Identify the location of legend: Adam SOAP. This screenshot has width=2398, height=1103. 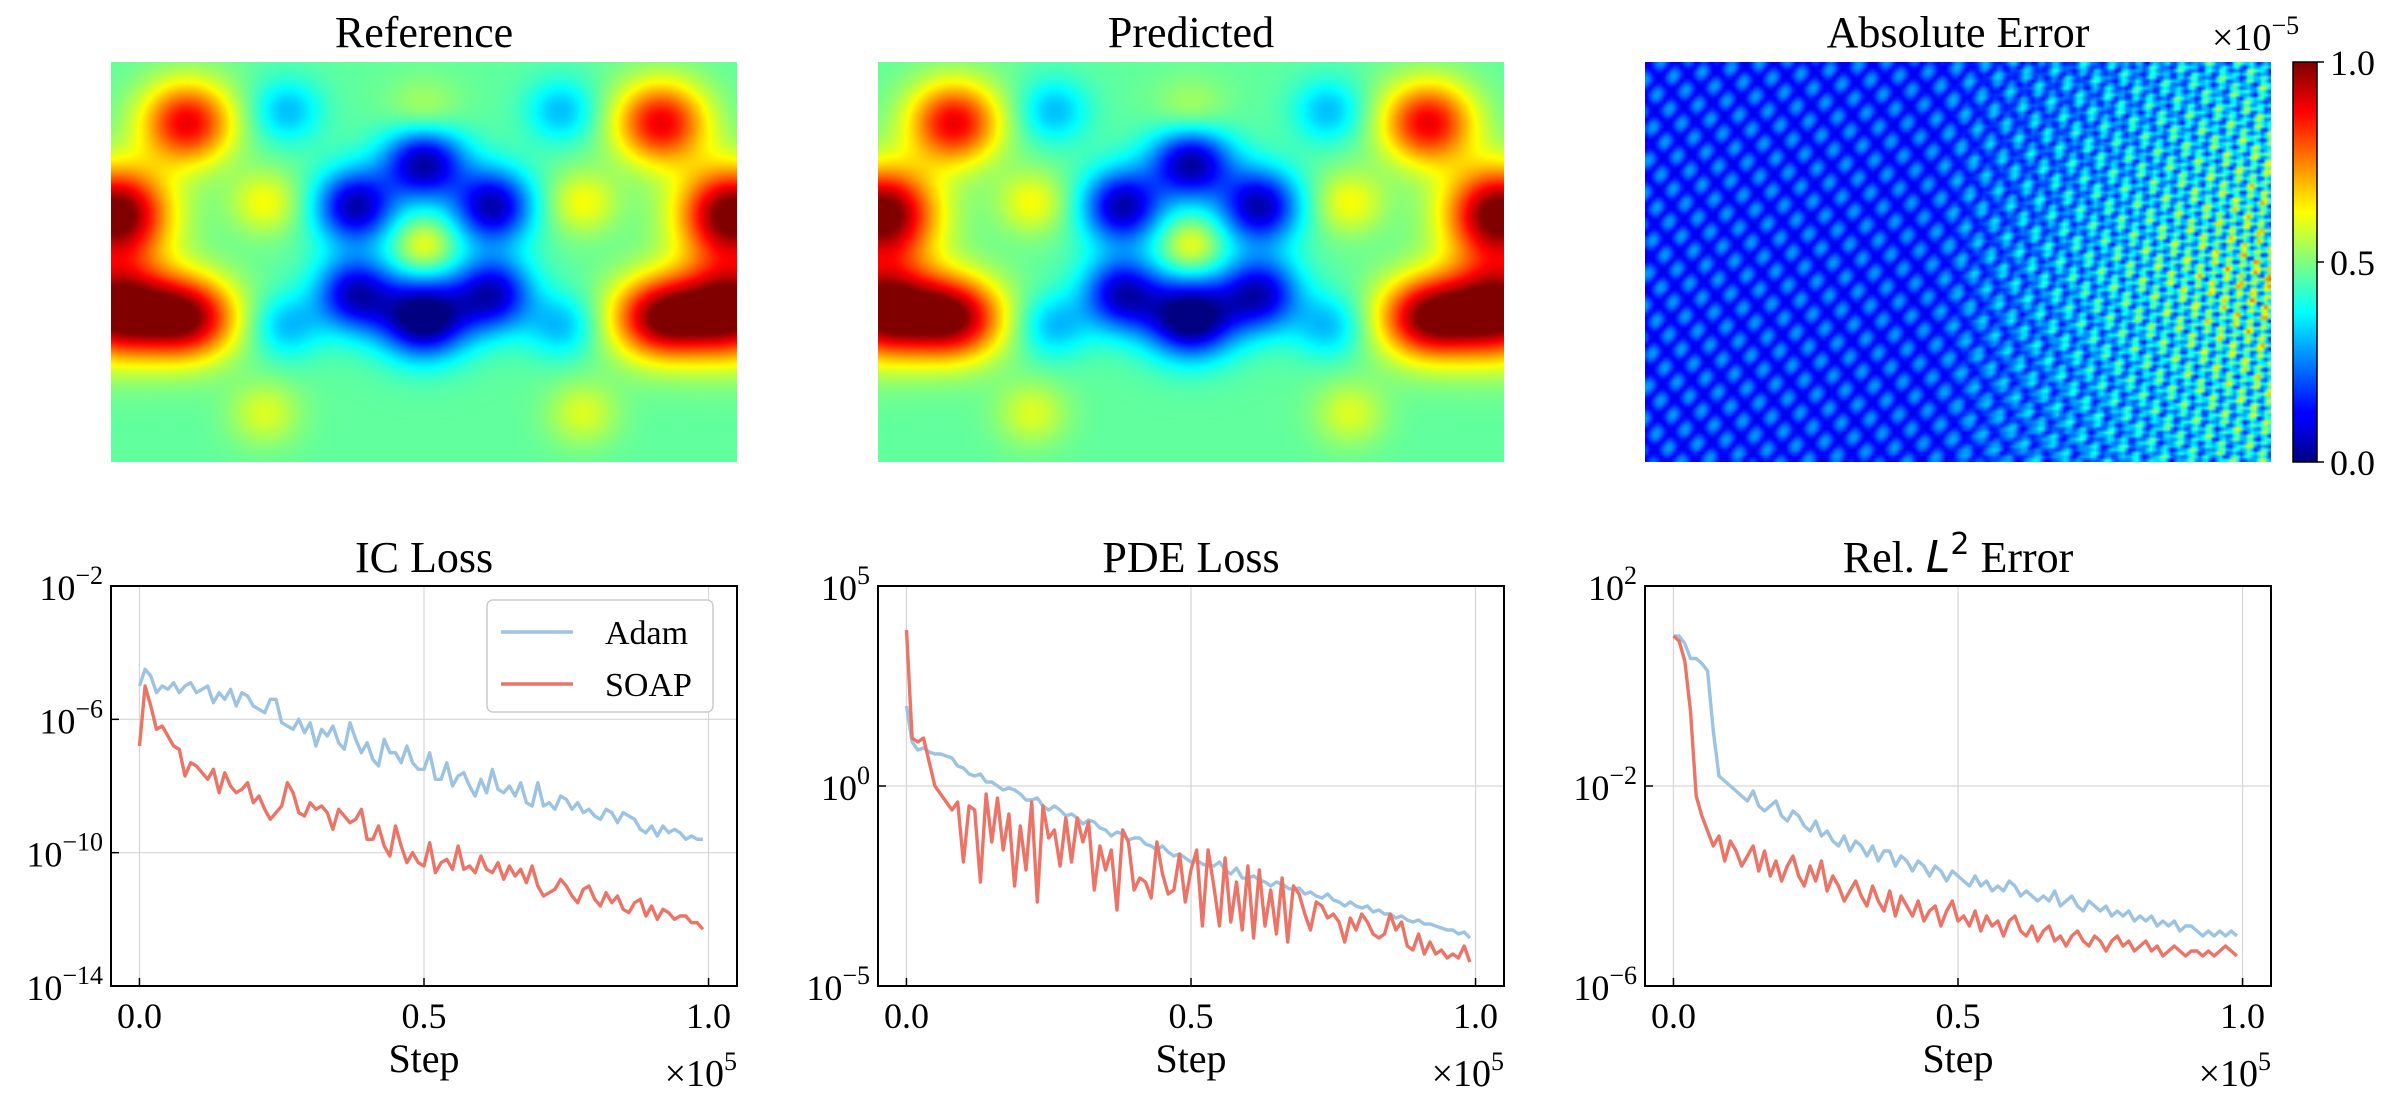
(600, 656).